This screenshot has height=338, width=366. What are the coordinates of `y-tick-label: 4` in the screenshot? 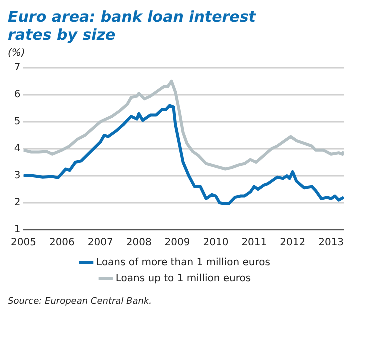 It's located at (17, 149).